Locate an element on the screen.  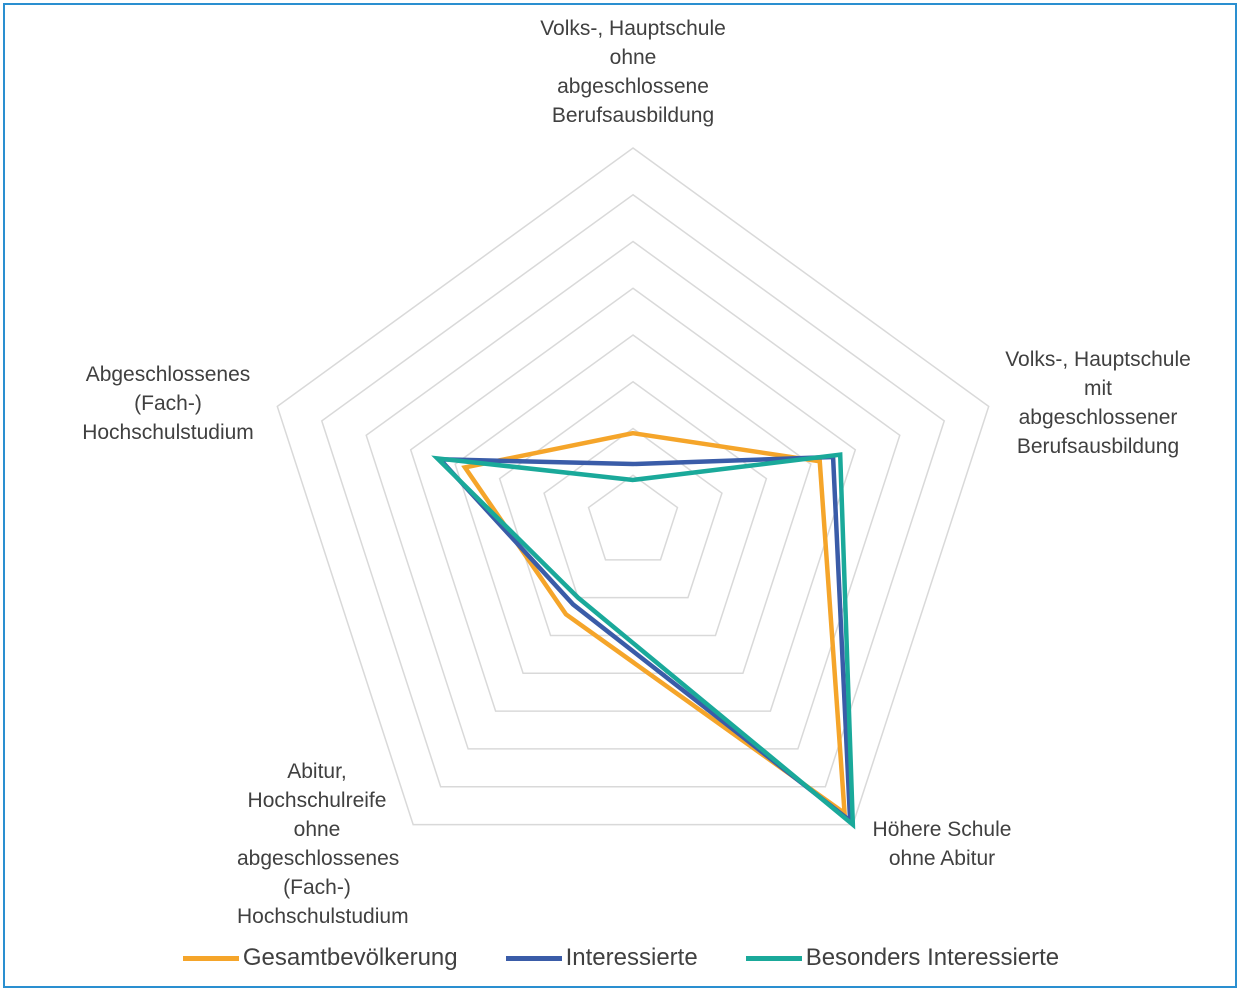
axis-label: Höhere Schule ohne Abitur is located at coordinates (942, 844).